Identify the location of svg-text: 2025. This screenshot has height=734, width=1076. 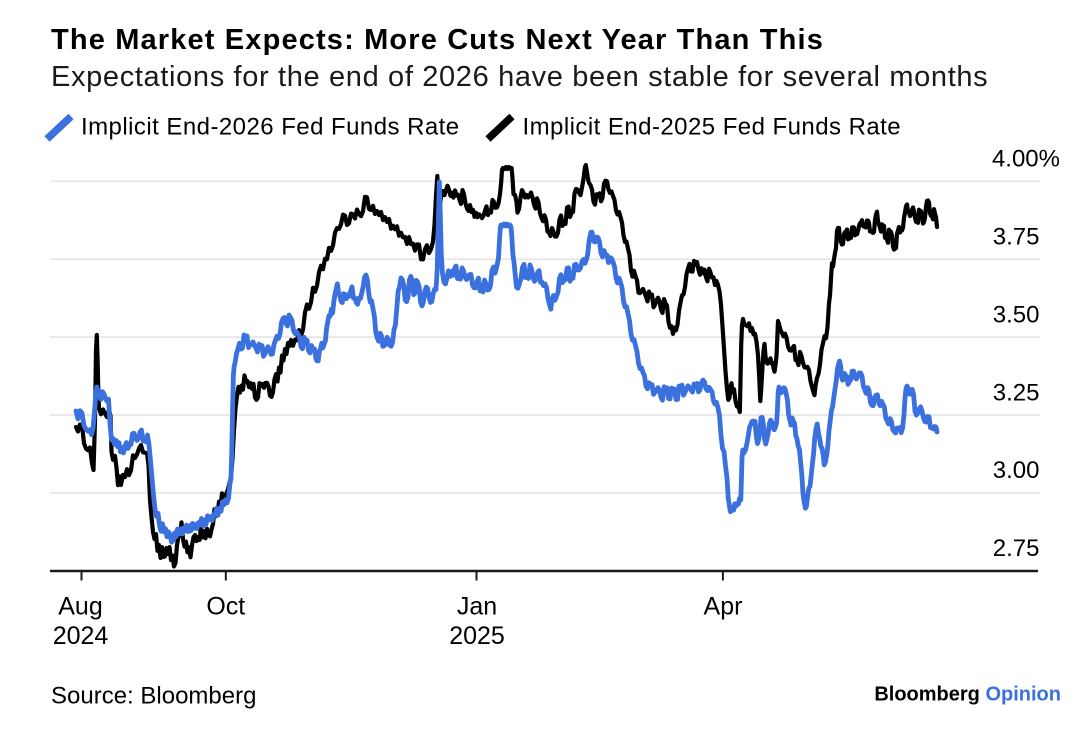
(477, 636).